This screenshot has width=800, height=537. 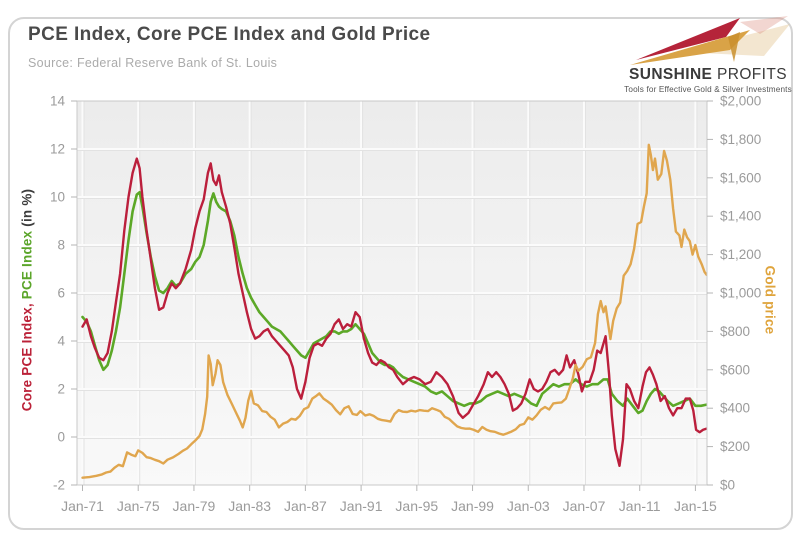 I want to click on left-axis-title: Core PCE Index, PCE Index (in %), so click(x=27, y=300).